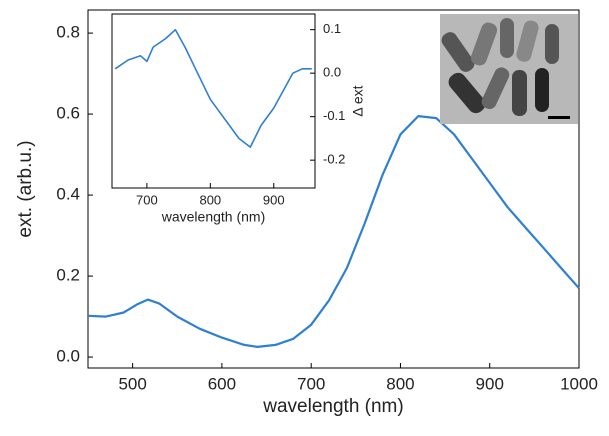  Describe the element at coordinates (68, 356) in the screenshot. I see `main-y-tick-label: 0.0` at that location.